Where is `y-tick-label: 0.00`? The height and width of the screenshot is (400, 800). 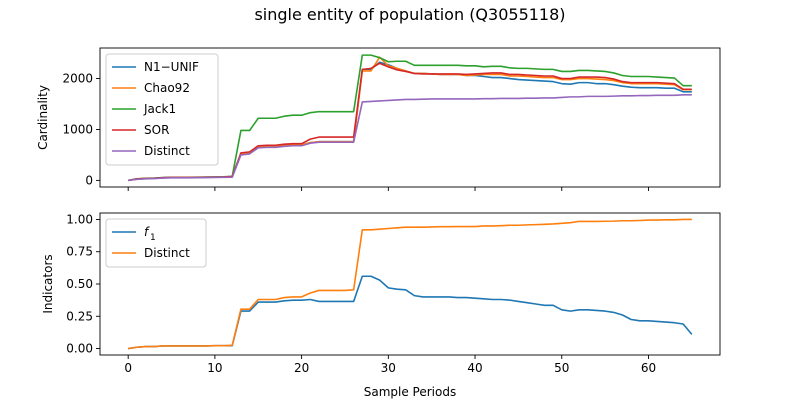
y-tick-label: 0.00 is located at coordinates (79, 349).